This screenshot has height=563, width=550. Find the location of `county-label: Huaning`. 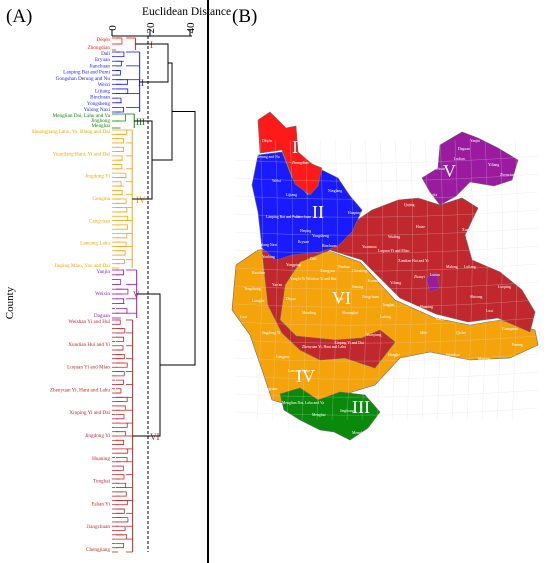

county-label: Huaning is located at coordinates (101, 459).